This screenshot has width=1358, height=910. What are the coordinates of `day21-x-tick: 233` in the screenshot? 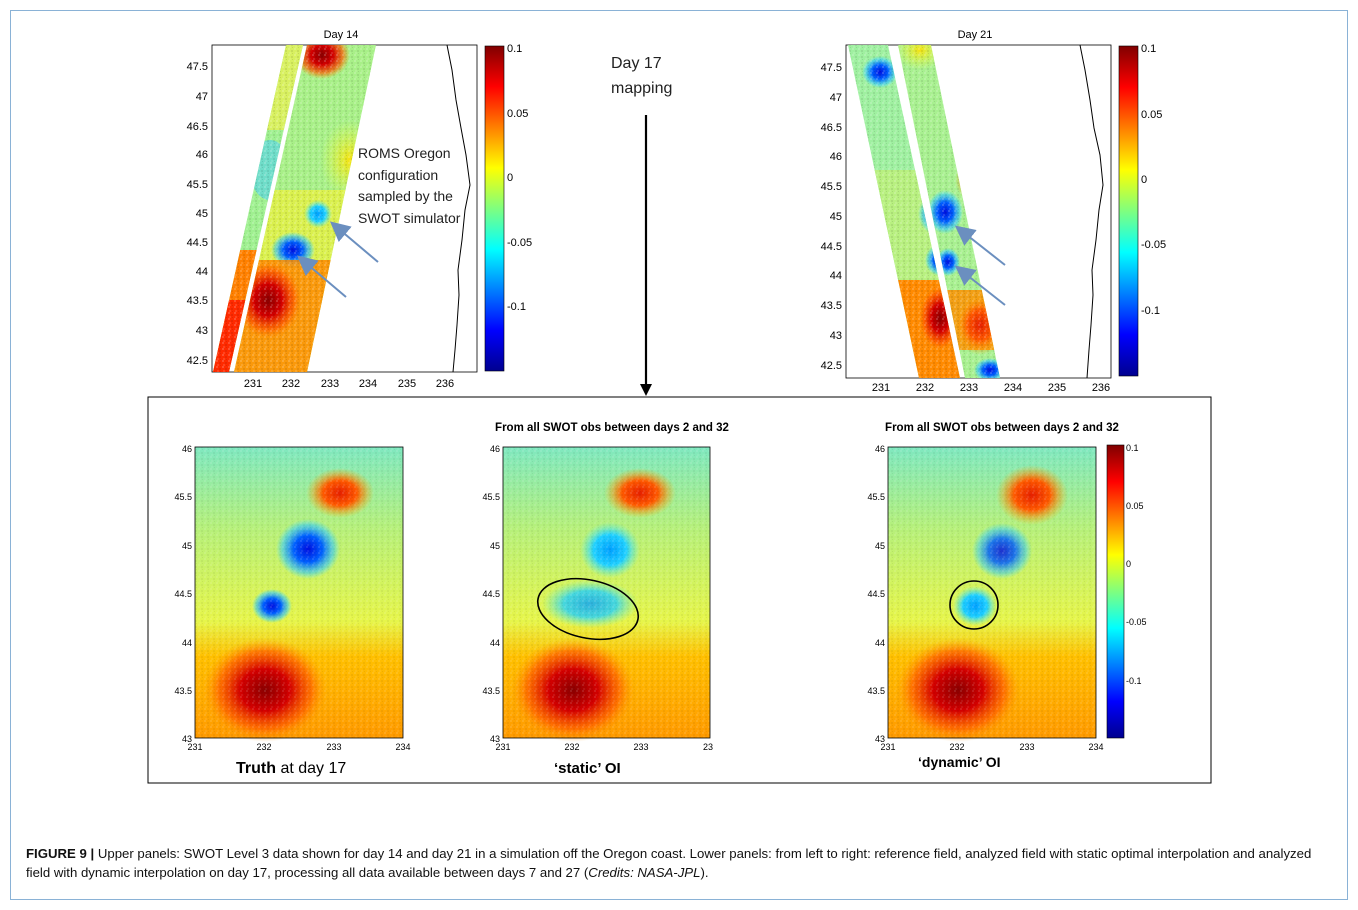 It's located at (969, 388).